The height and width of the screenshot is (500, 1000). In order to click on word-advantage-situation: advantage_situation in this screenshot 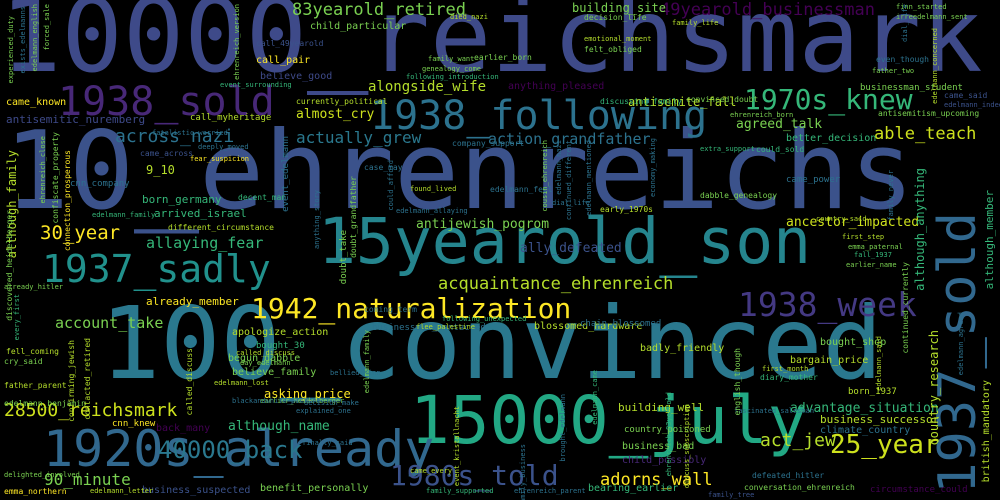, I will do `click(864, 408)`.